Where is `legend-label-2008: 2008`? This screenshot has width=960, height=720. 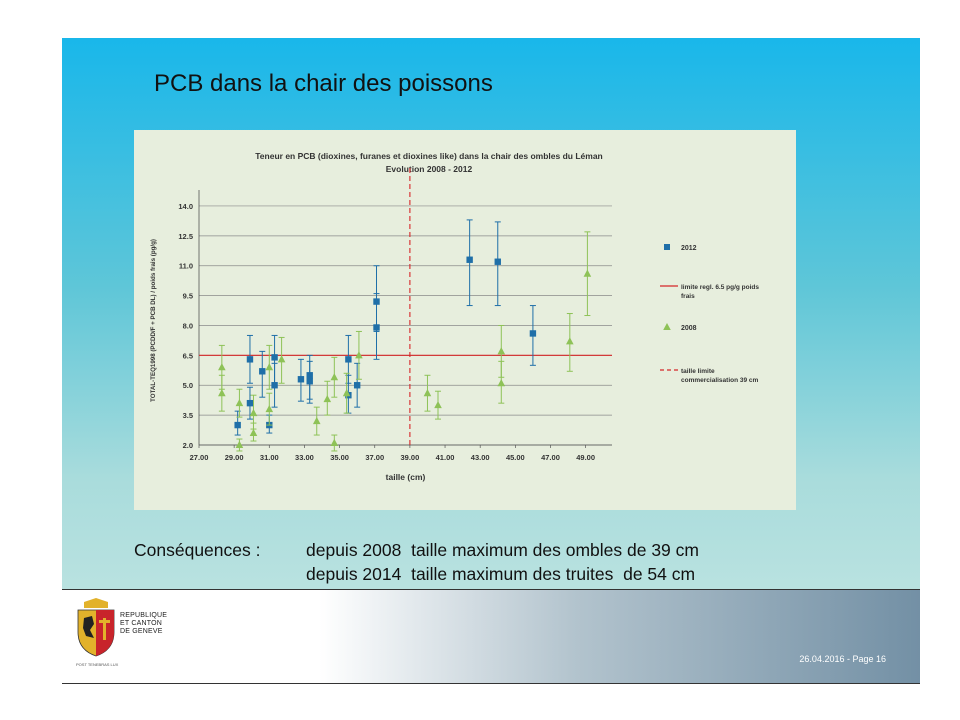 legend-label-2008: 2008 is located at coordinates (689, 328).